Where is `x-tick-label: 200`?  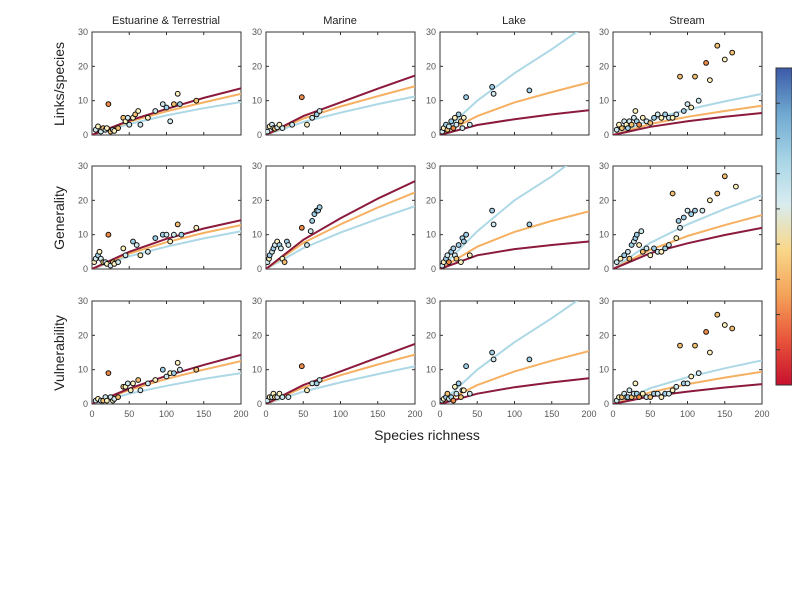 x-tick-label: 200 is located at coordinates (414, 414).